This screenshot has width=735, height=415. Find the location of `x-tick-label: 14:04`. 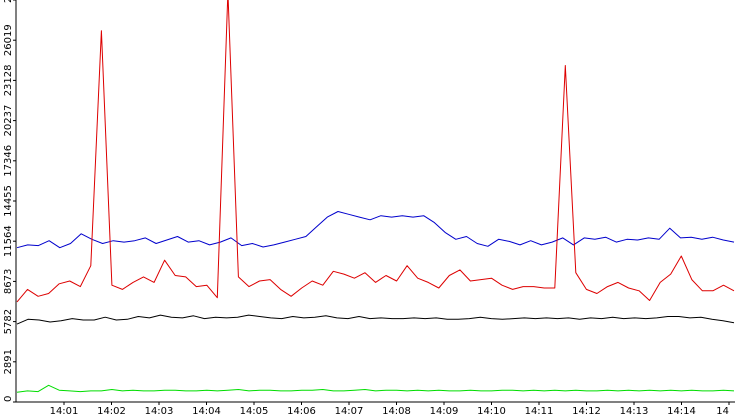

x-tick-label: 14:04 is located at coordinates (206, 410).